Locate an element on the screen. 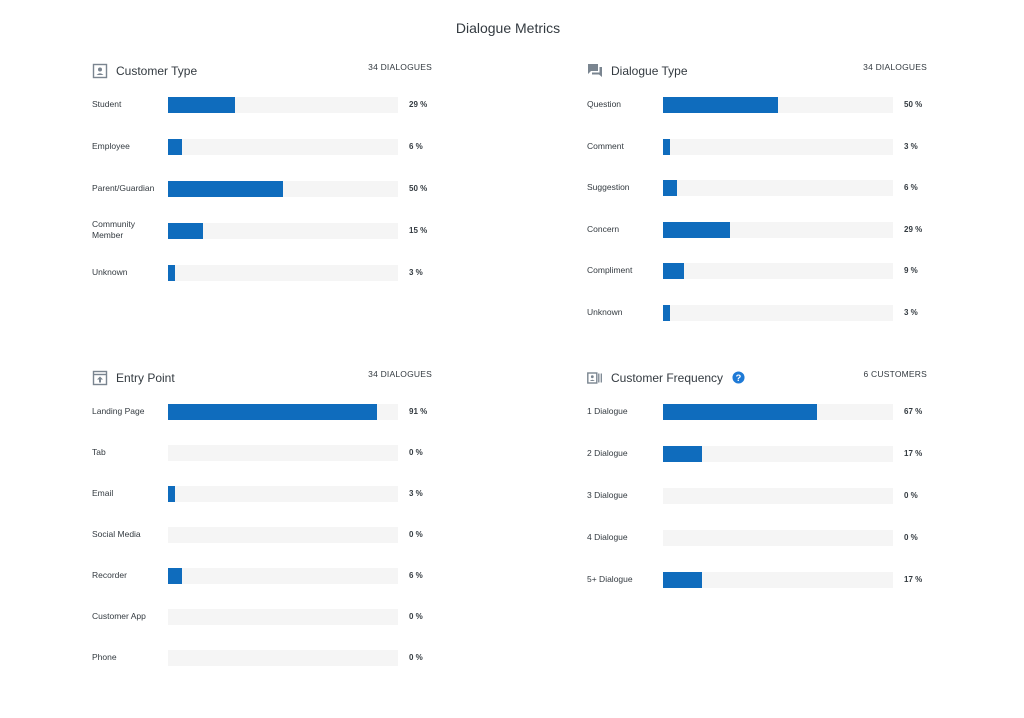 The width and height of the screenshot is (1024, 718). bar-row: 1 Dialogue 67 % is located at coordinates (757, 412).